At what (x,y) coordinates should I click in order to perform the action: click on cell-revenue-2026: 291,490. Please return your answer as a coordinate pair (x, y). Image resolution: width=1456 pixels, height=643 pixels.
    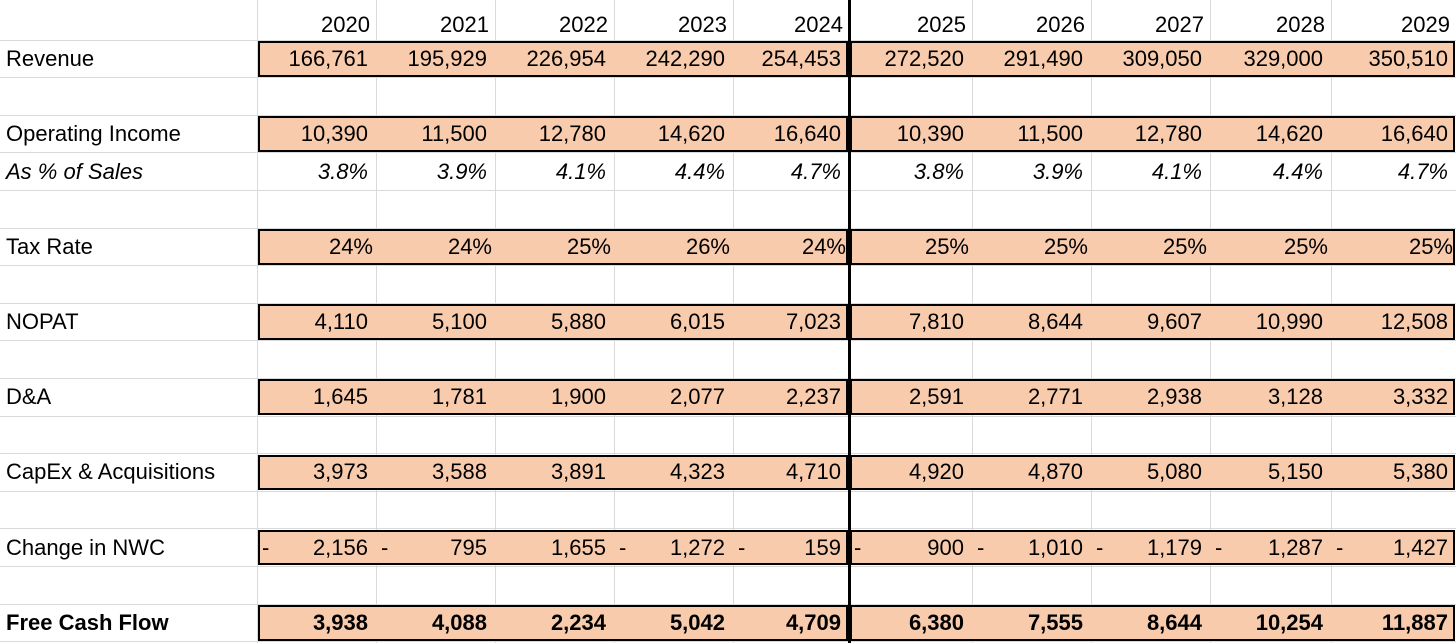
    Looking at the image, I should click on (1031, 59).